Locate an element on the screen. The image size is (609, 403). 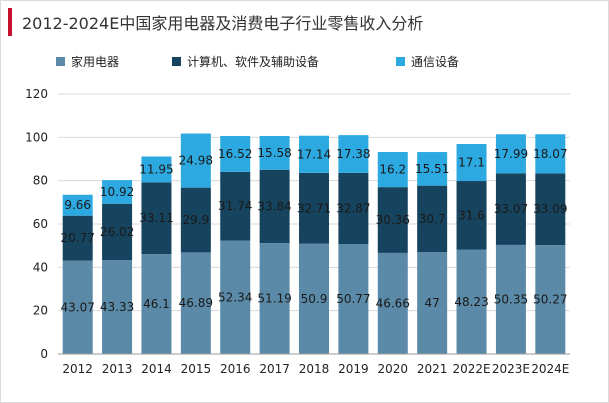
data-label: 17.1 is located at coordinates (471, 163).